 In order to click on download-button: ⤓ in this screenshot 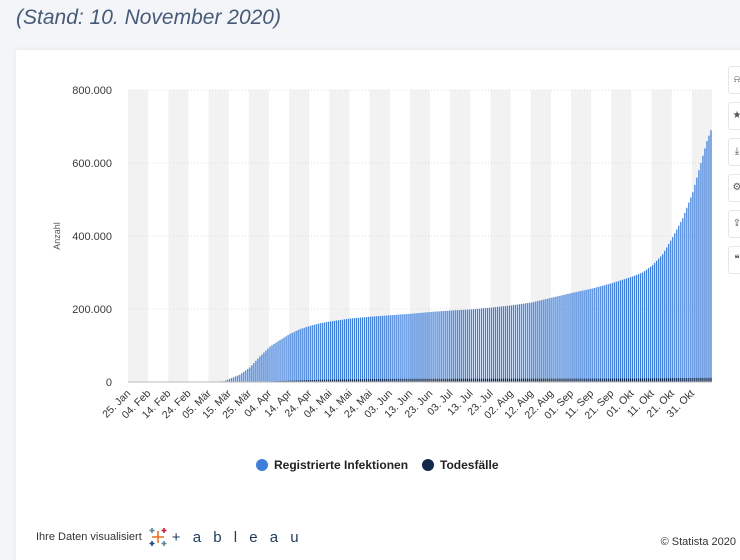, I will do `click(734, 152)`.